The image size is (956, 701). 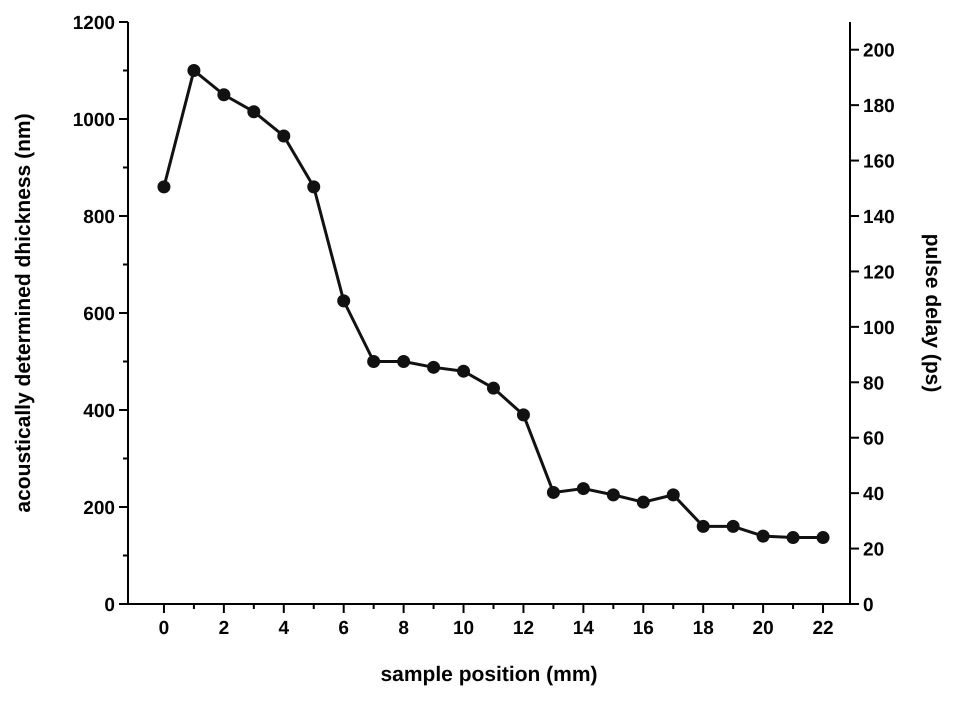 I want to click on y2-tick-label: 60, so click(x=873, y=439).